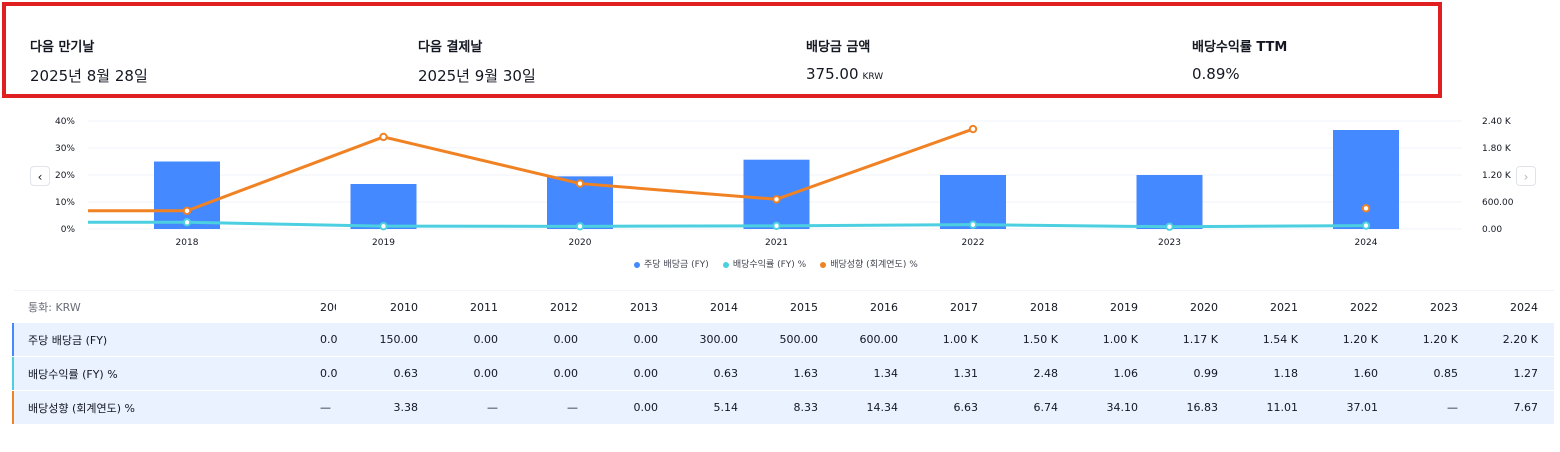 The width and height of the screenshot is (1560, 452). Describe the element at coordinates (65, 122) in the screenshot. I see `left-tick-label: 40%` at that location.